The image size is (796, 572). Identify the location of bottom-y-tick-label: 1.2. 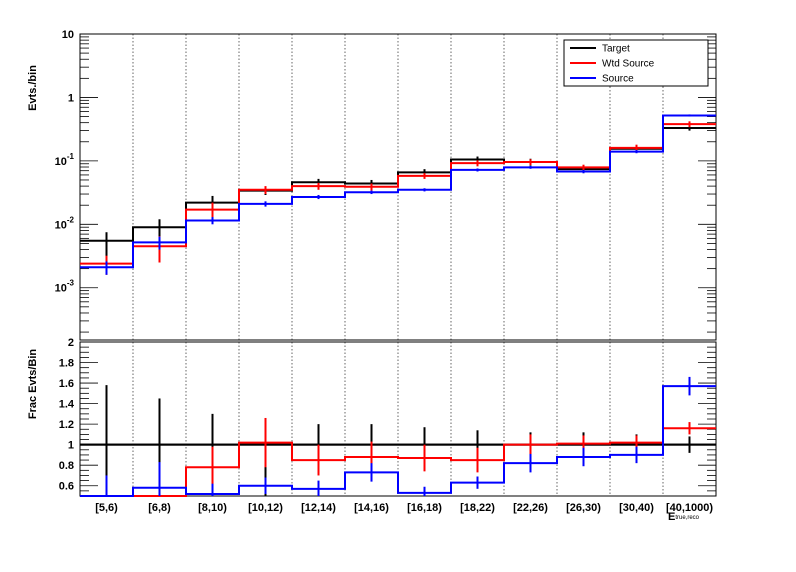
(66, 425).